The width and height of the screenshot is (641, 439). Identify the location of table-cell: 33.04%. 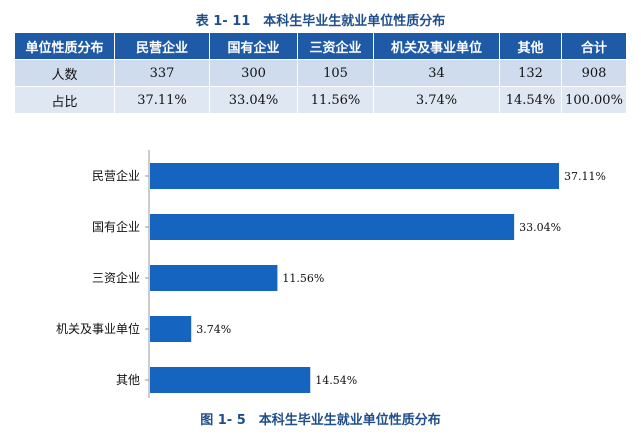
(253, 100).